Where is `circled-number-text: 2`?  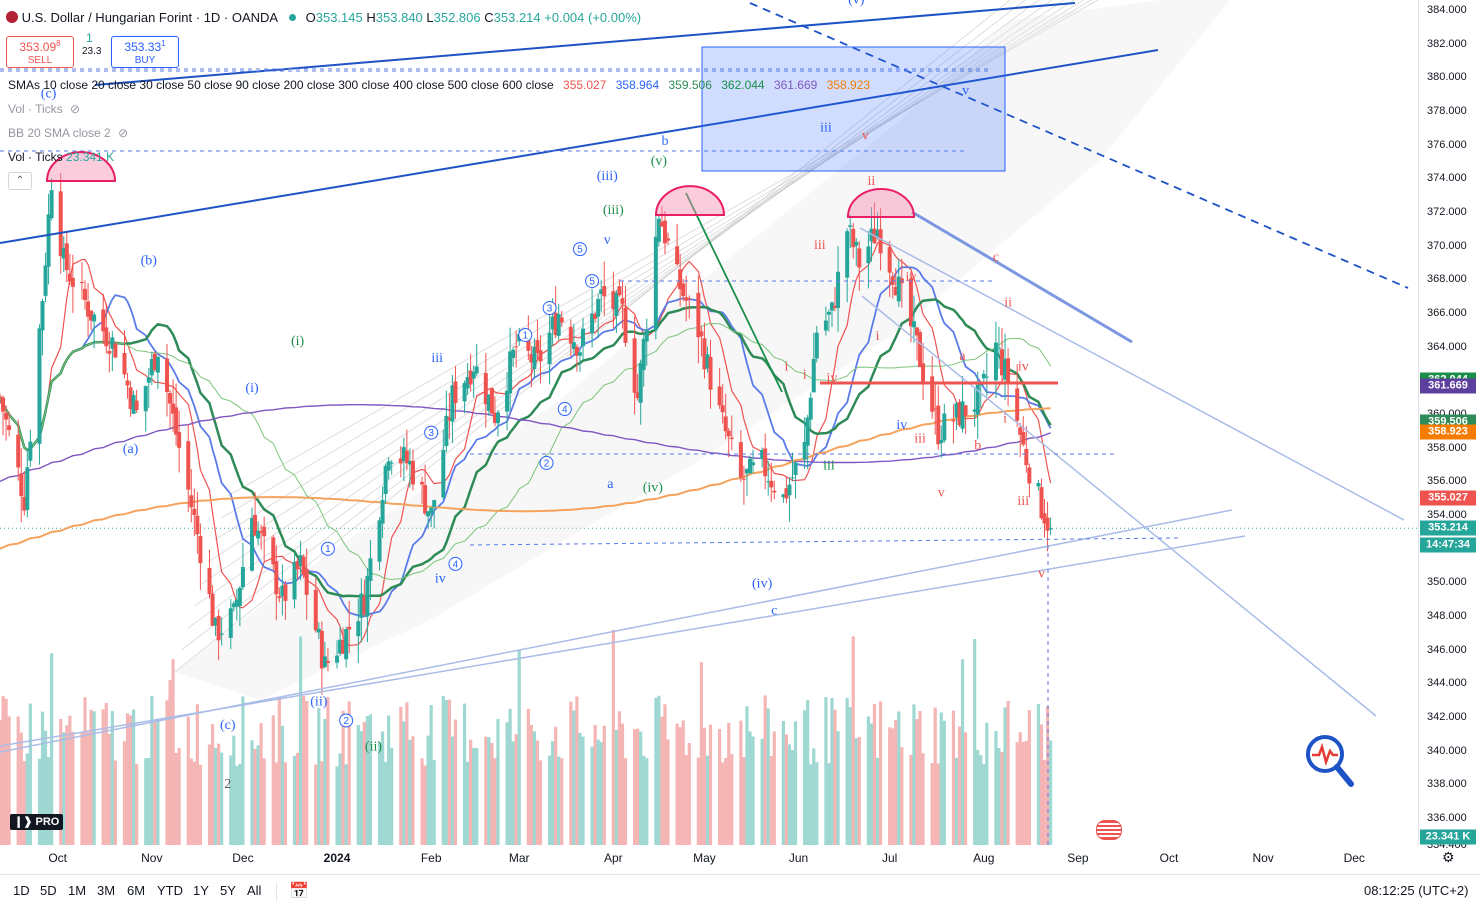
circled-number-text: 2 is located at coordinates (547, 463).